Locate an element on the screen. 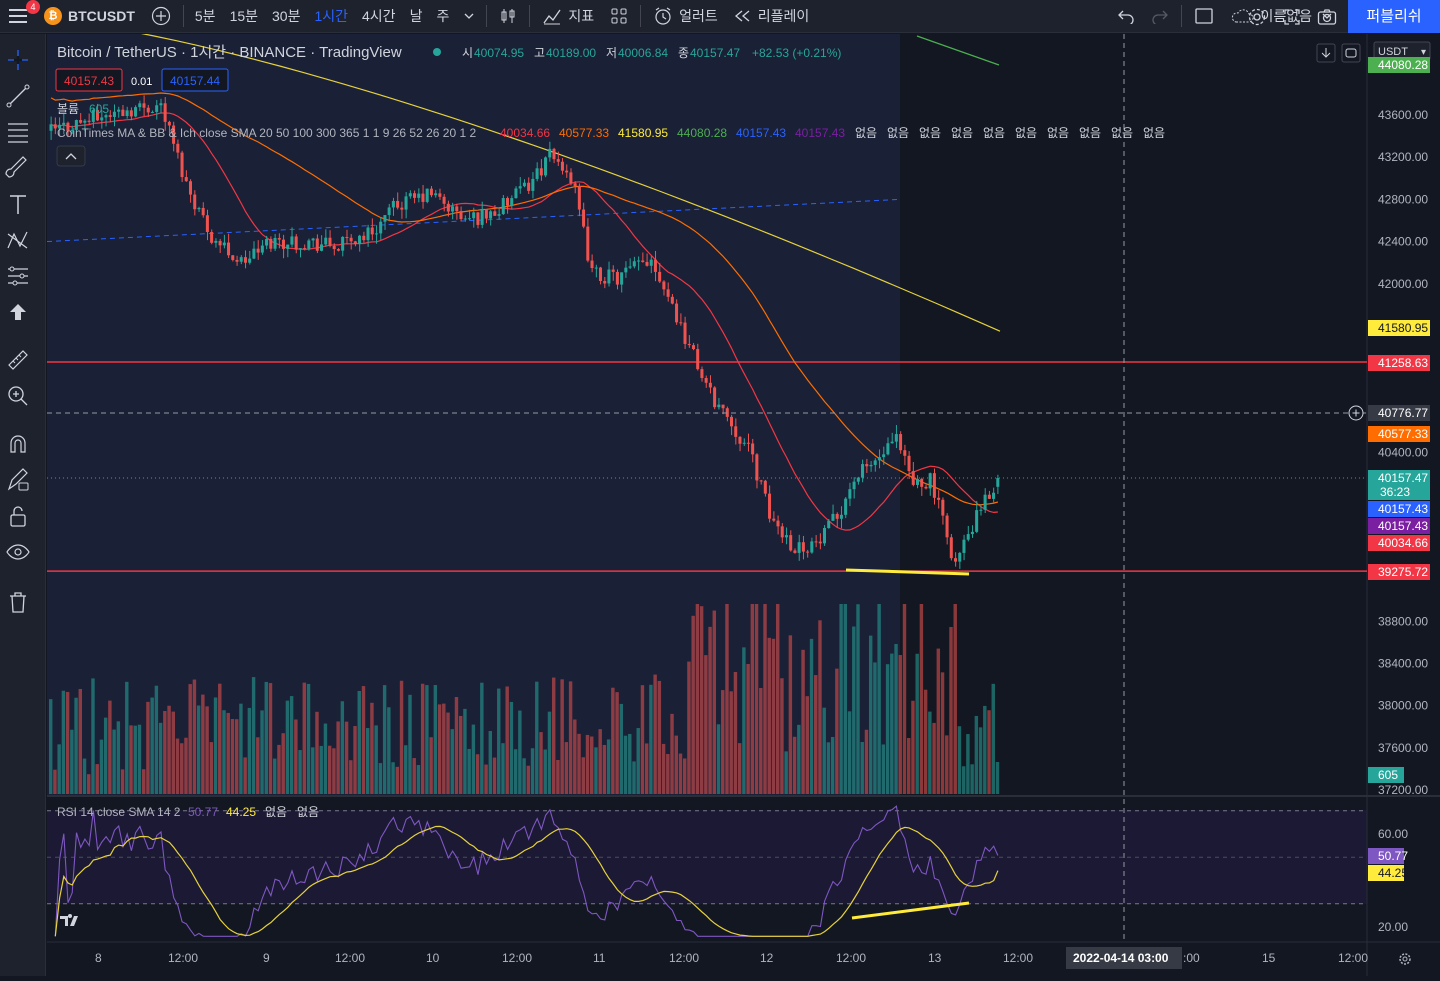 Image resolution: width=1440 pixels, height=981 pixels. pattern-tool-icon is located at coordinates (17, 240).